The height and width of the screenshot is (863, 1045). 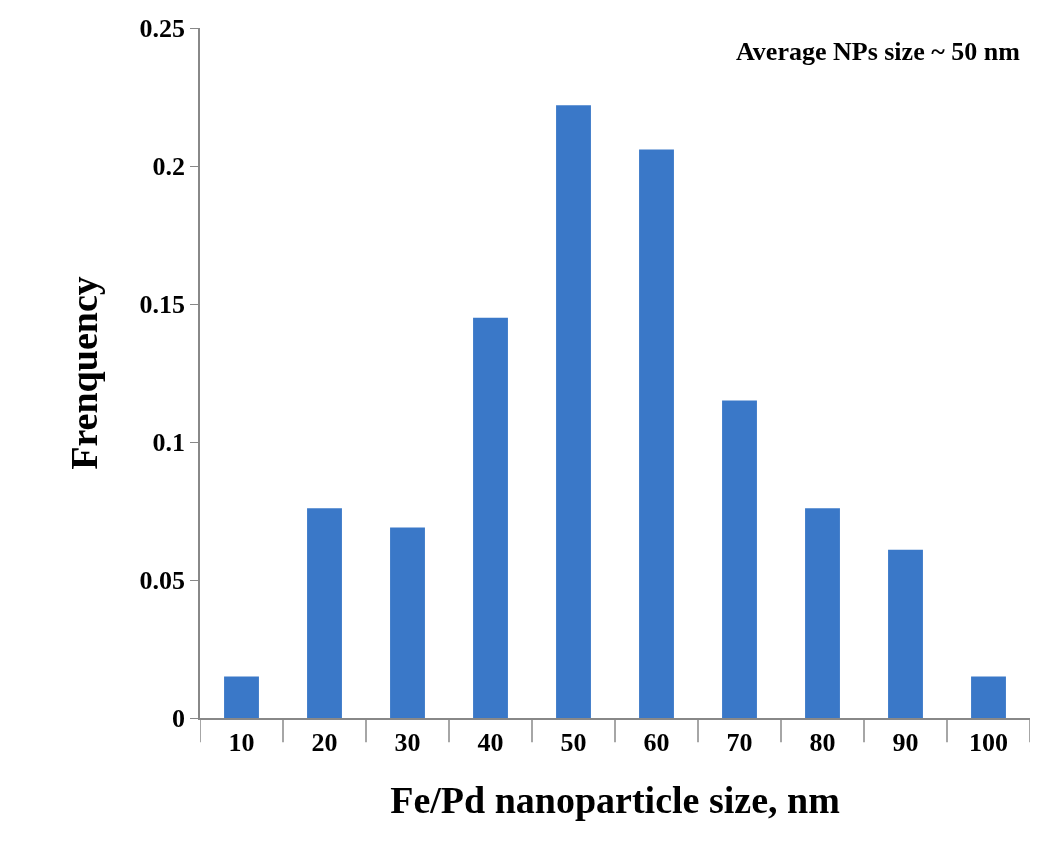 I want to click on y-tick-label: 0.1, so click(x=169, y=443).